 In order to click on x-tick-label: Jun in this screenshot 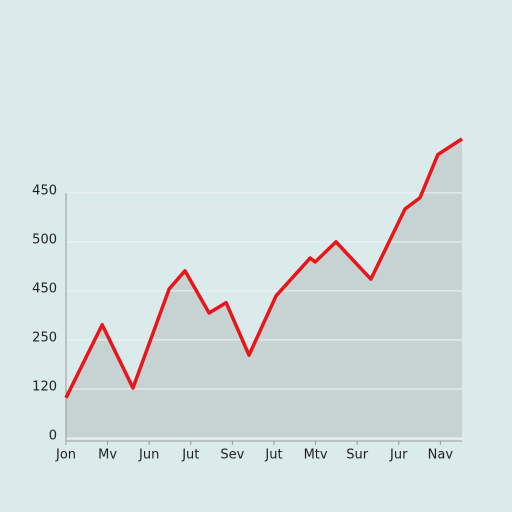, I will do `click(148, 455)`.